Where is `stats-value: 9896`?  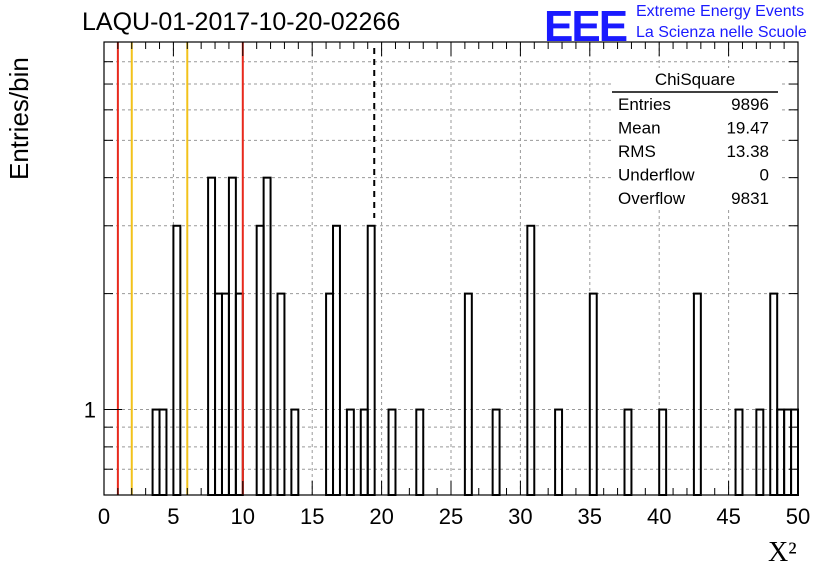
stats-value: 9896 is located at coordinates (750, 104).